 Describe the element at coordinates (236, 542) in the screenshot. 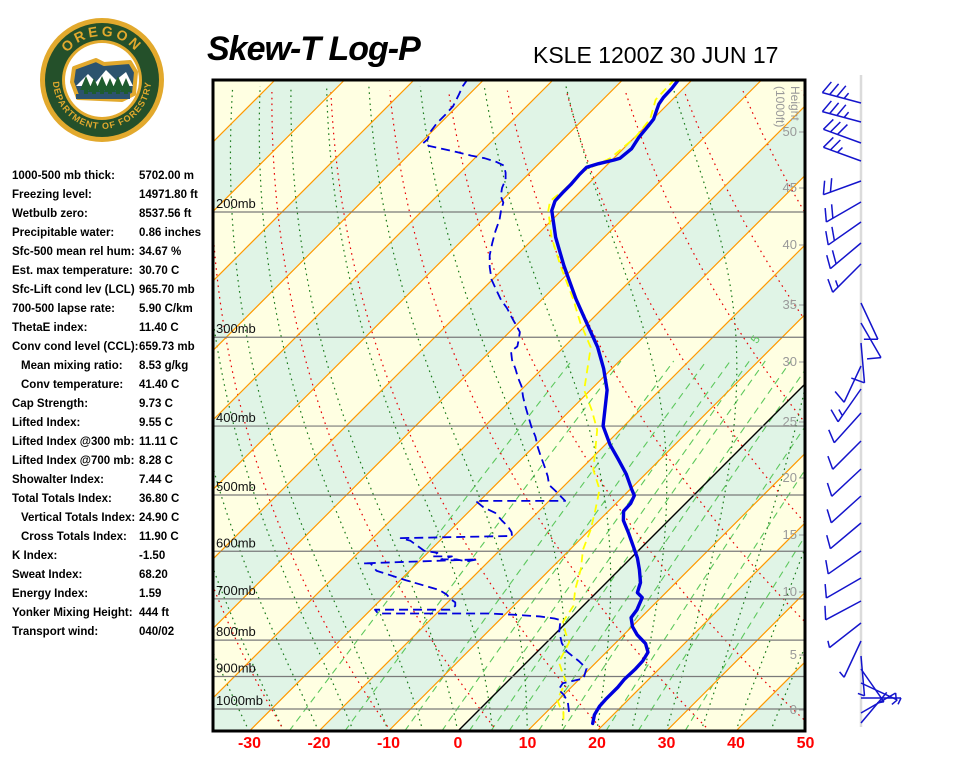

I see `pressure-label: 600mb` at that location.